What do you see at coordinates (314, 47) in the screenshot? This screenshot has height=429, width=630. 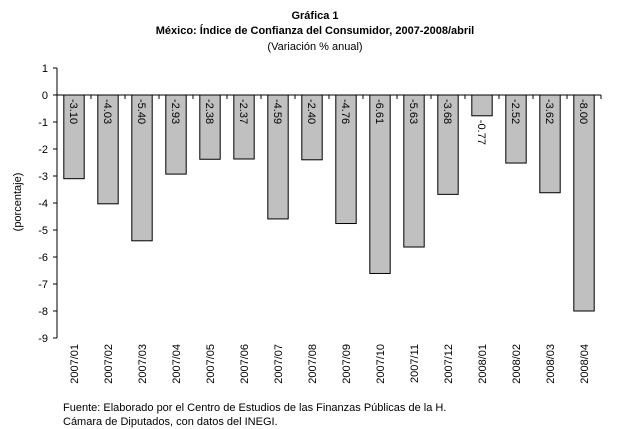 I see `chart-subtitle: (Variación % anual)` at bounding box center [314, 47].